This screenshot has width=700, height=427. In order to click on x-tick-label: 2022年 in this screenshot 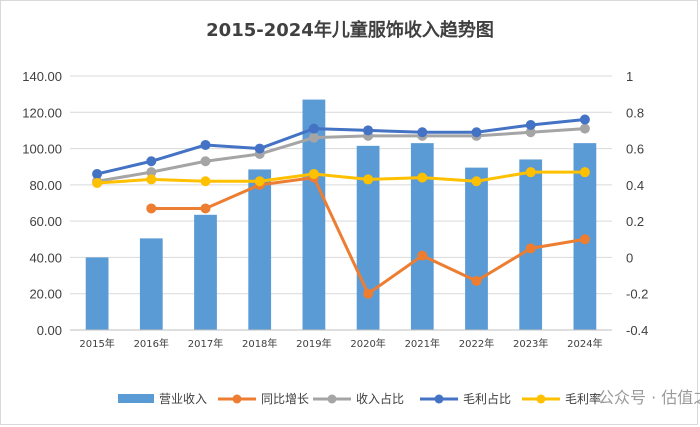, I will do `click(476, 343)`.